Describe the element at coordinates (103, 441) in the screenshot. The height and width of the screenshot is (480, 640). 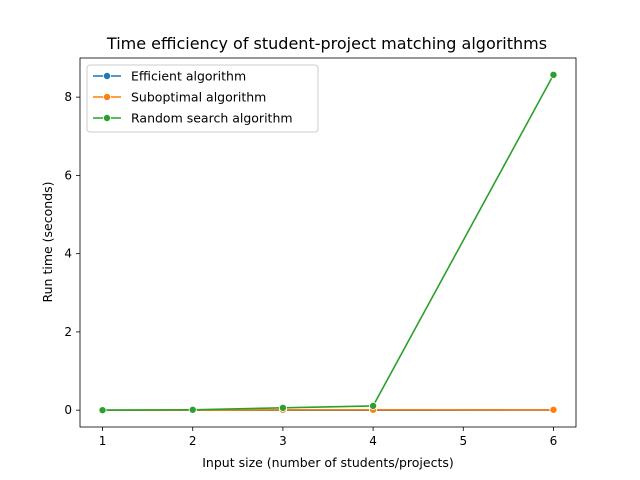
I see `x-tick-label: 1` at that location.